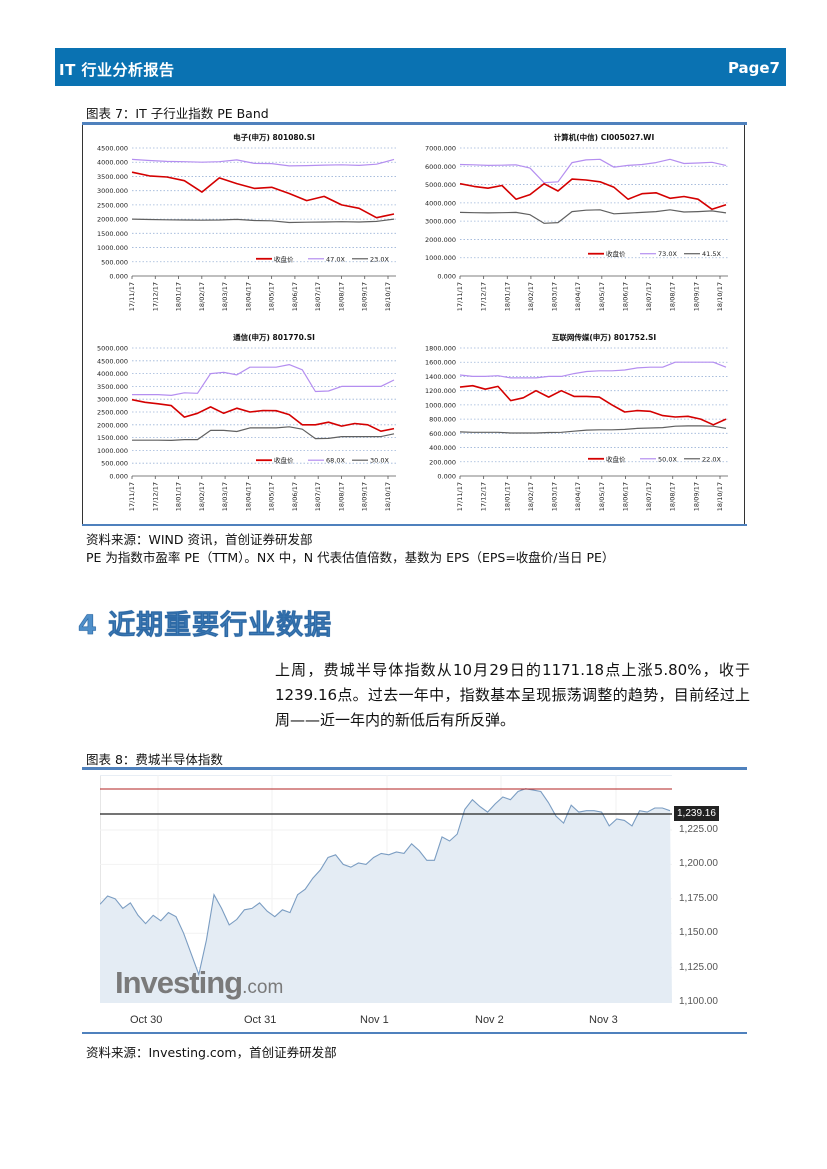 This screenshot has width=827, height=1169. What do you see at coordinates (604, 137) in the screenshot?
I see `svg-text: 计算机(中信) CI005027.WI` at bounding box center [604, 137].